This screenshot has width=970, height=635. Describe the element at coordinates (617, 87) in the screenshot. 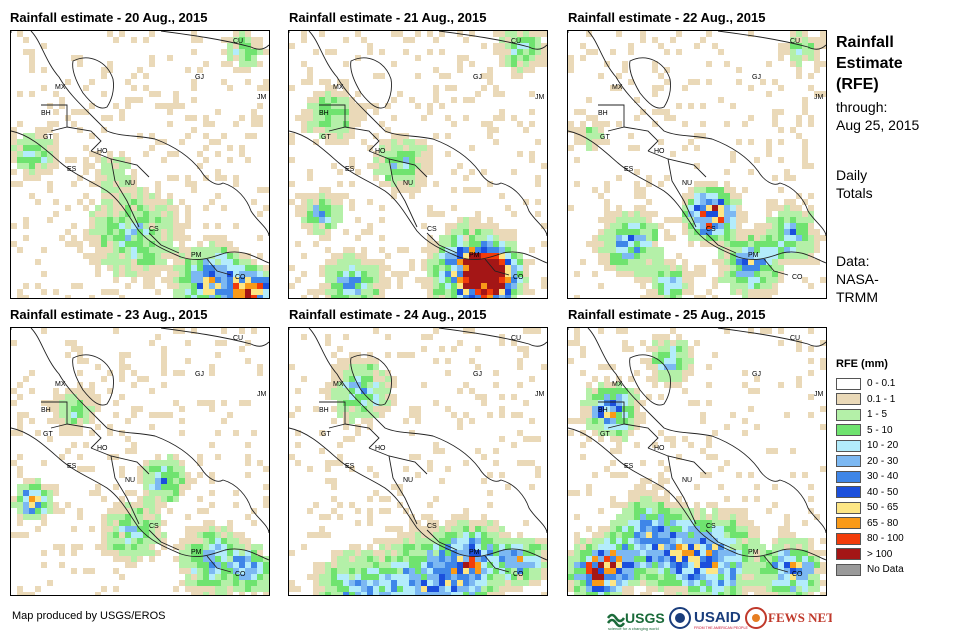

I see `country-label-mx: MX` at that location.